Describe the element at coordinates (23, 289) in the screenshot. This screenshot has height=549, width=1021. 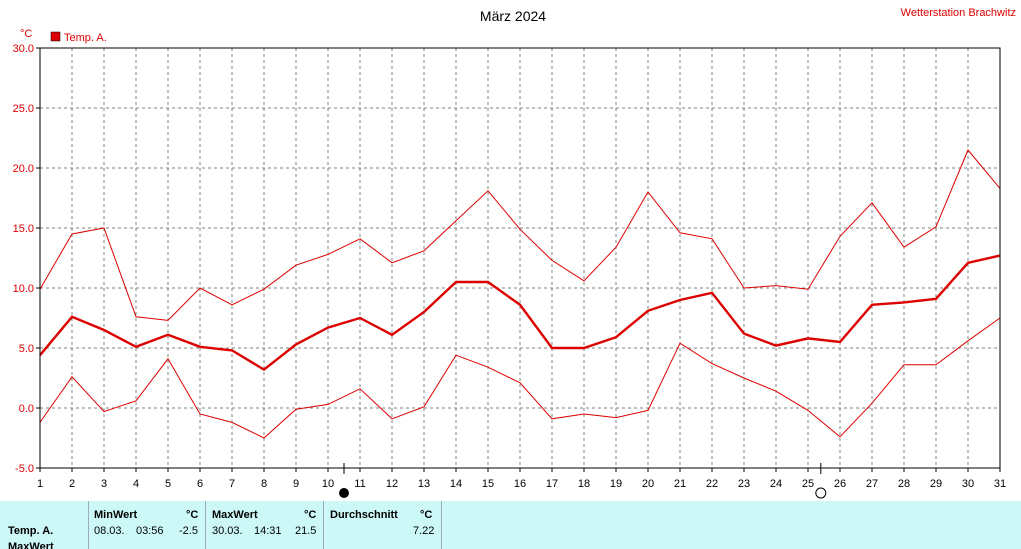
I see `y-tick-label: 10.0` at that location.